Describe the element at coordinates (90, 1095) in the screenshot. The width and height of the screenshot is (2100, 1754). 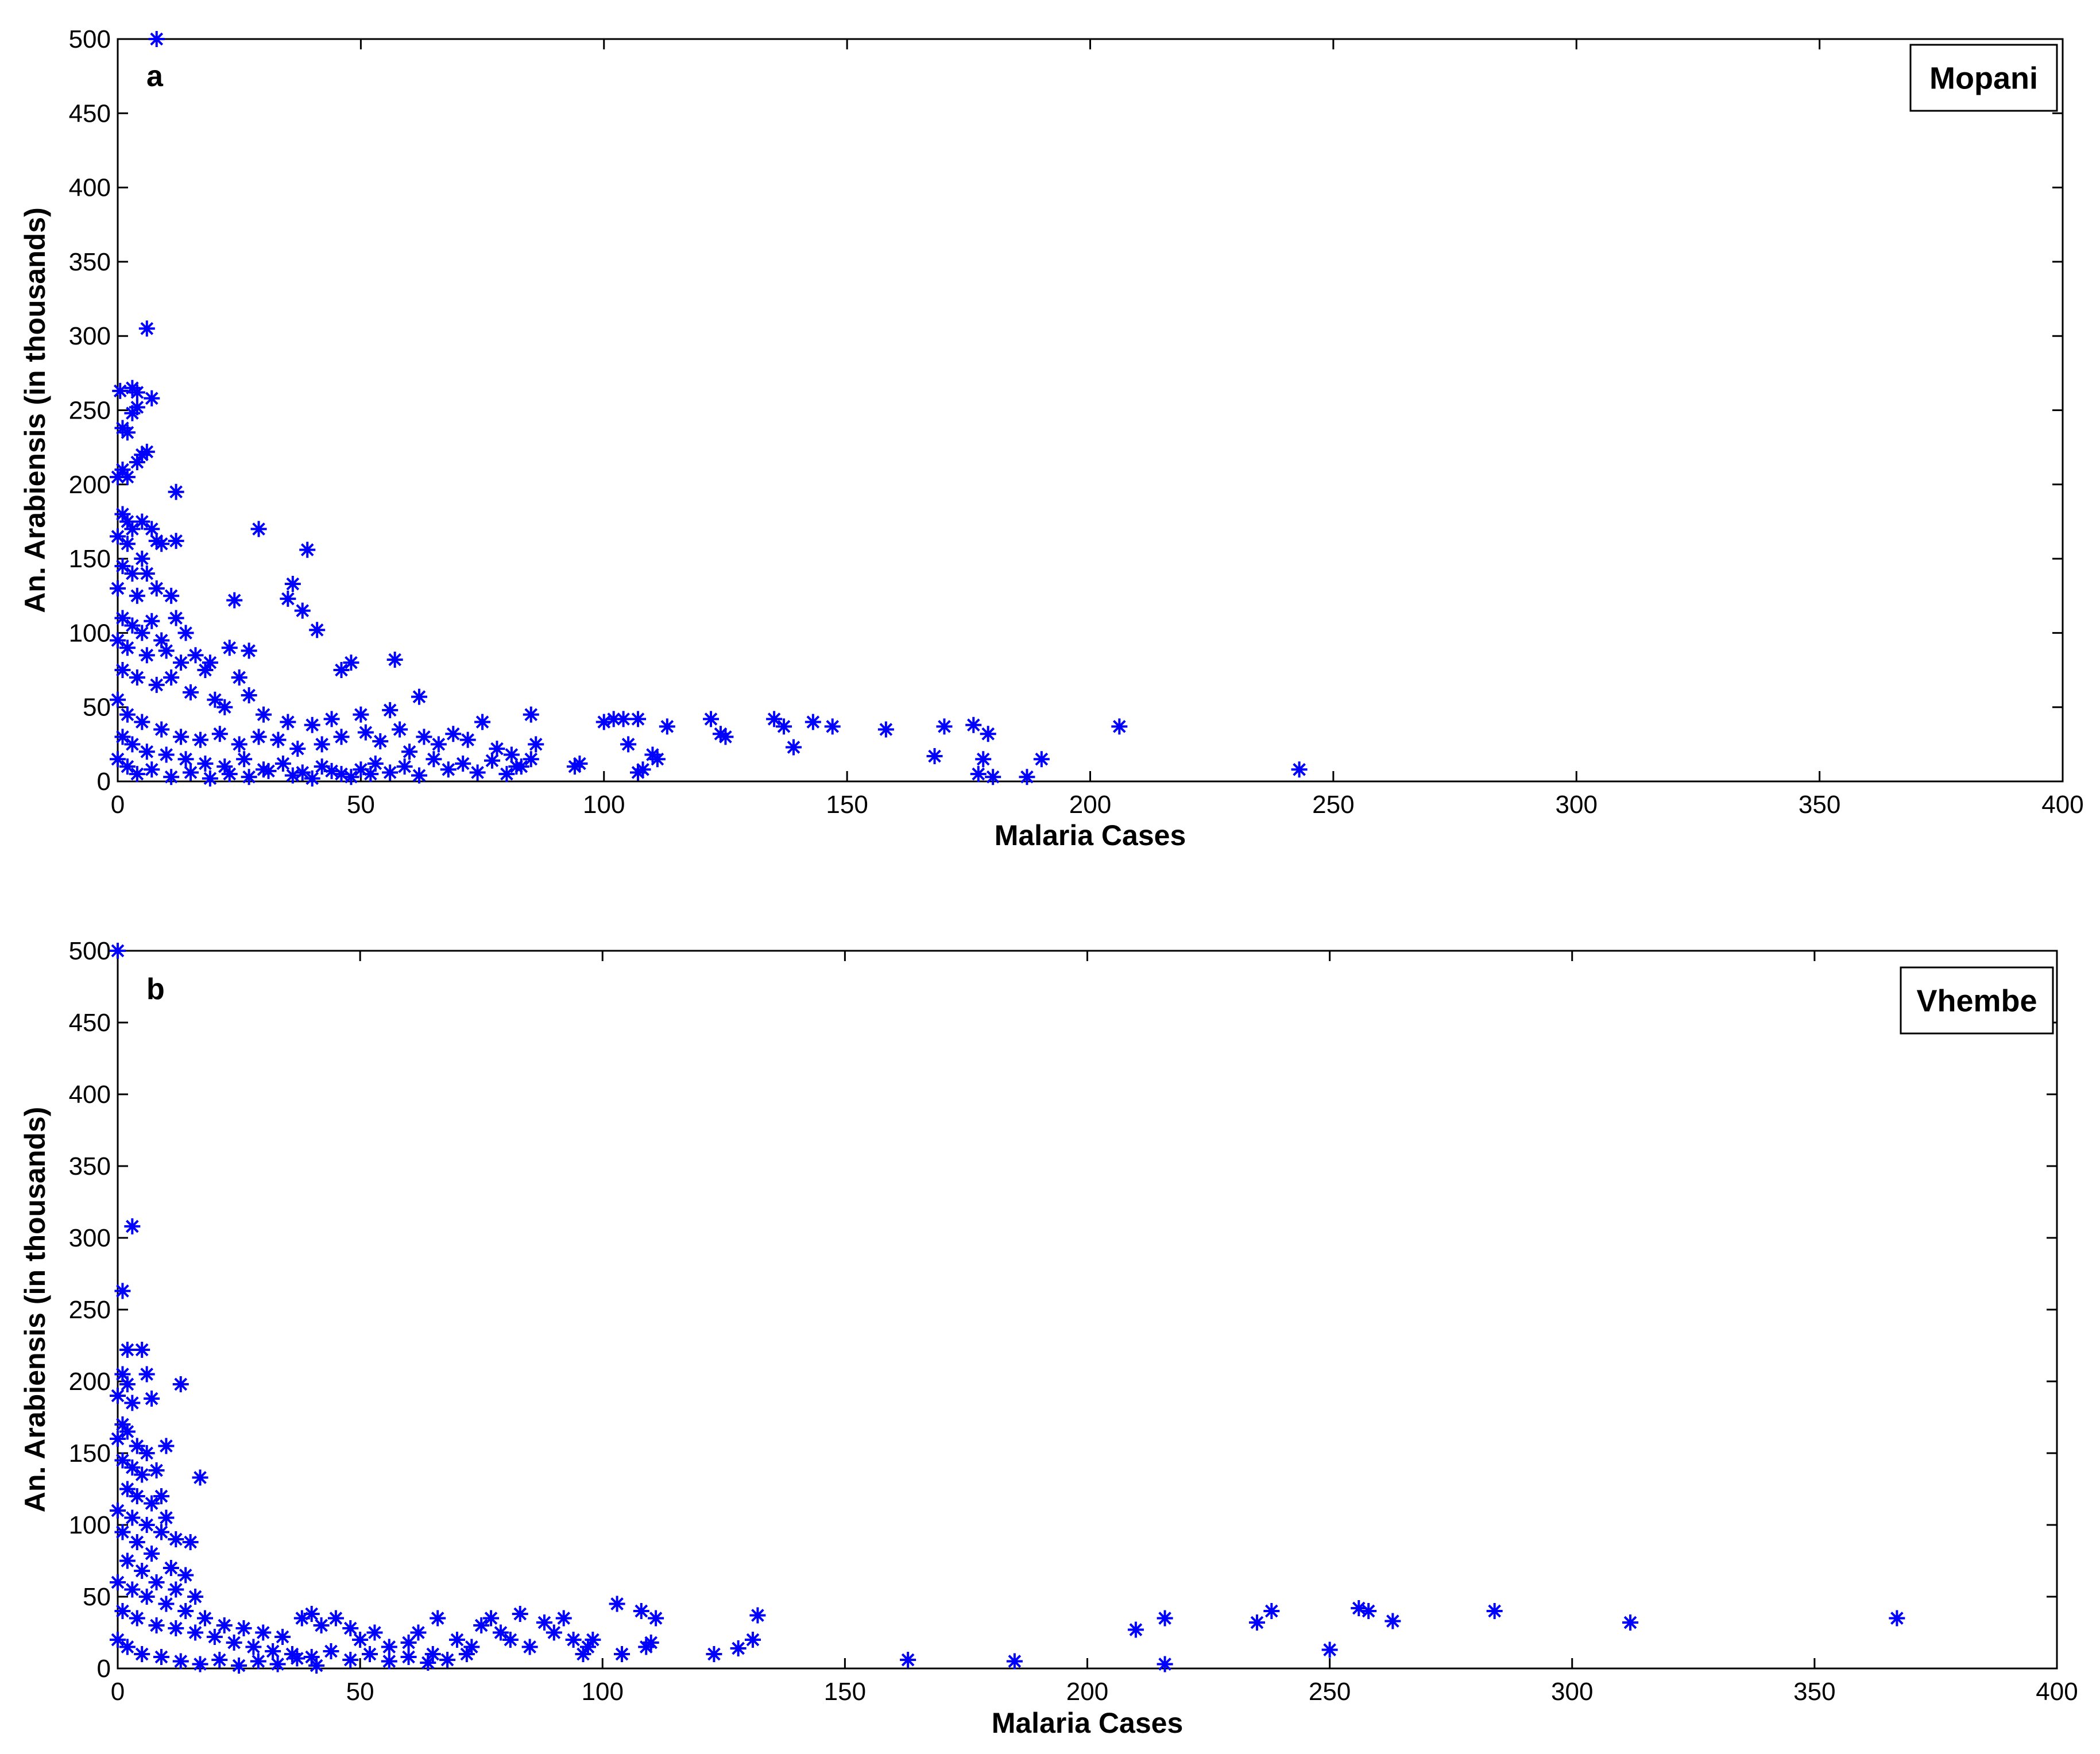
I see `y-tick-label: 400` at that location.